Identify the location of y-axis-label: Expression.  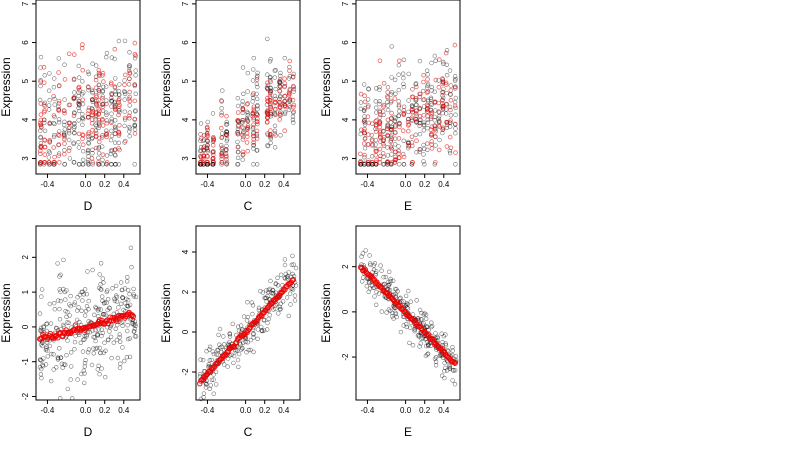
(166, 312).